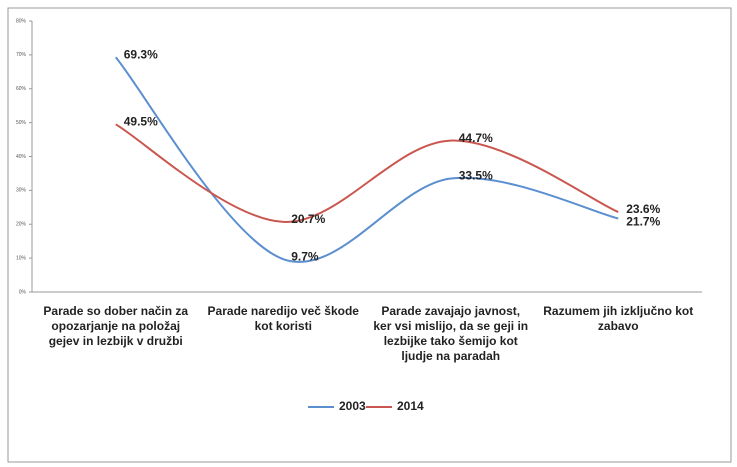 Image resolution: width=737 pixels, height=467 pixels. What do you see at coordinates (352, 406) in the screenshot?
I see `legend-label: 2003` at bounding box center [352, 406].